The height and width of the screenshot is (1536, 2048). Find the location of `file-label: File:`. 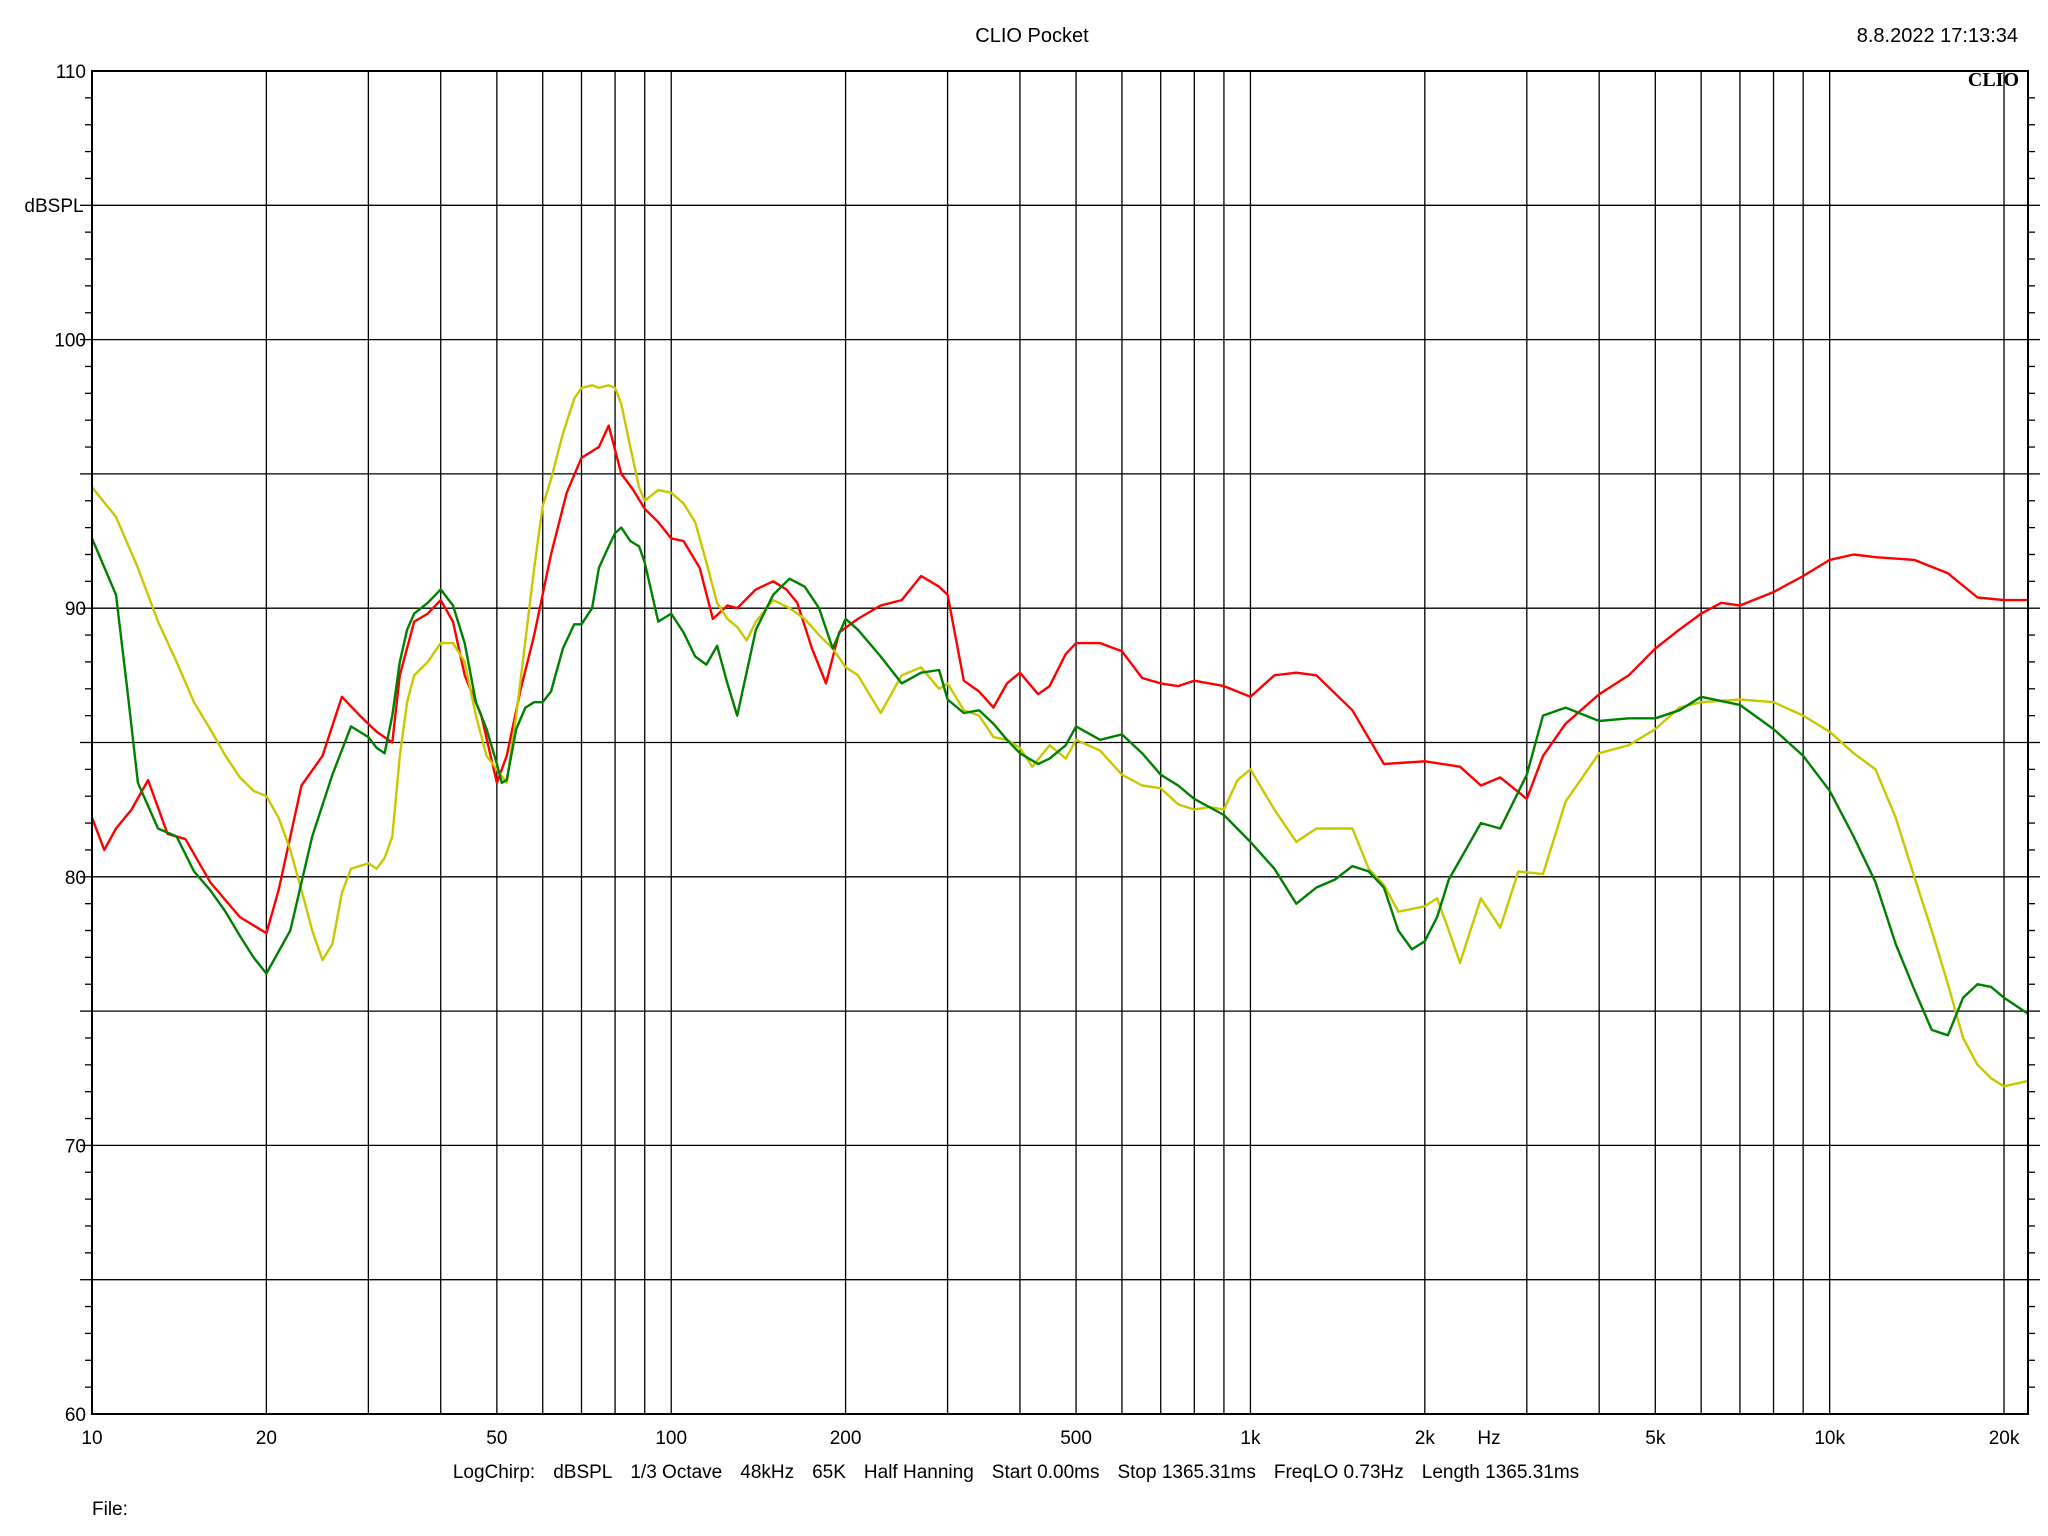

file-label: File: is located at coordinates (110, 1509).